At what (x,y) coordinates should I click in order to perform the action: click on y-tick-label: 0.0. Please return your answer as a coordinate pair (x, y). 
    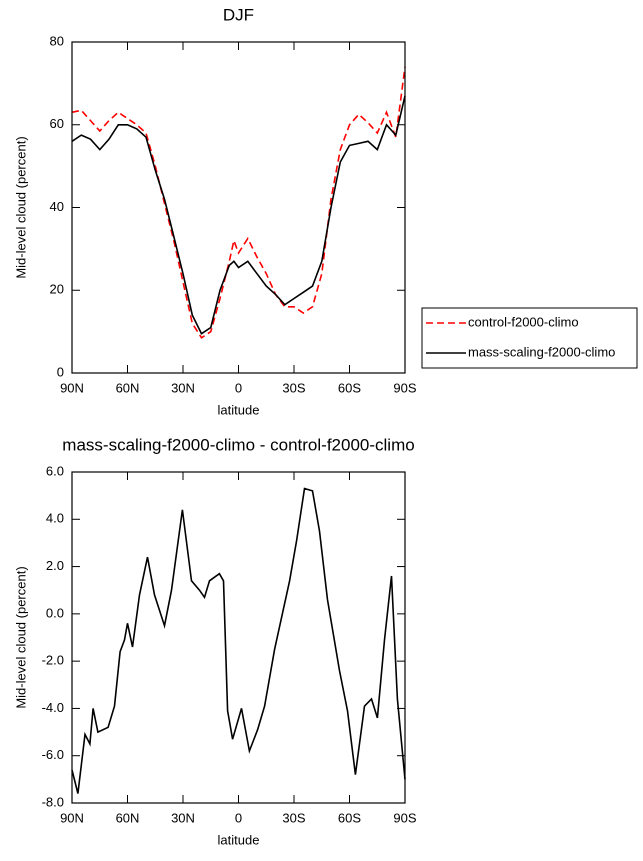
    Looking at the image, I should click on (55, 612).